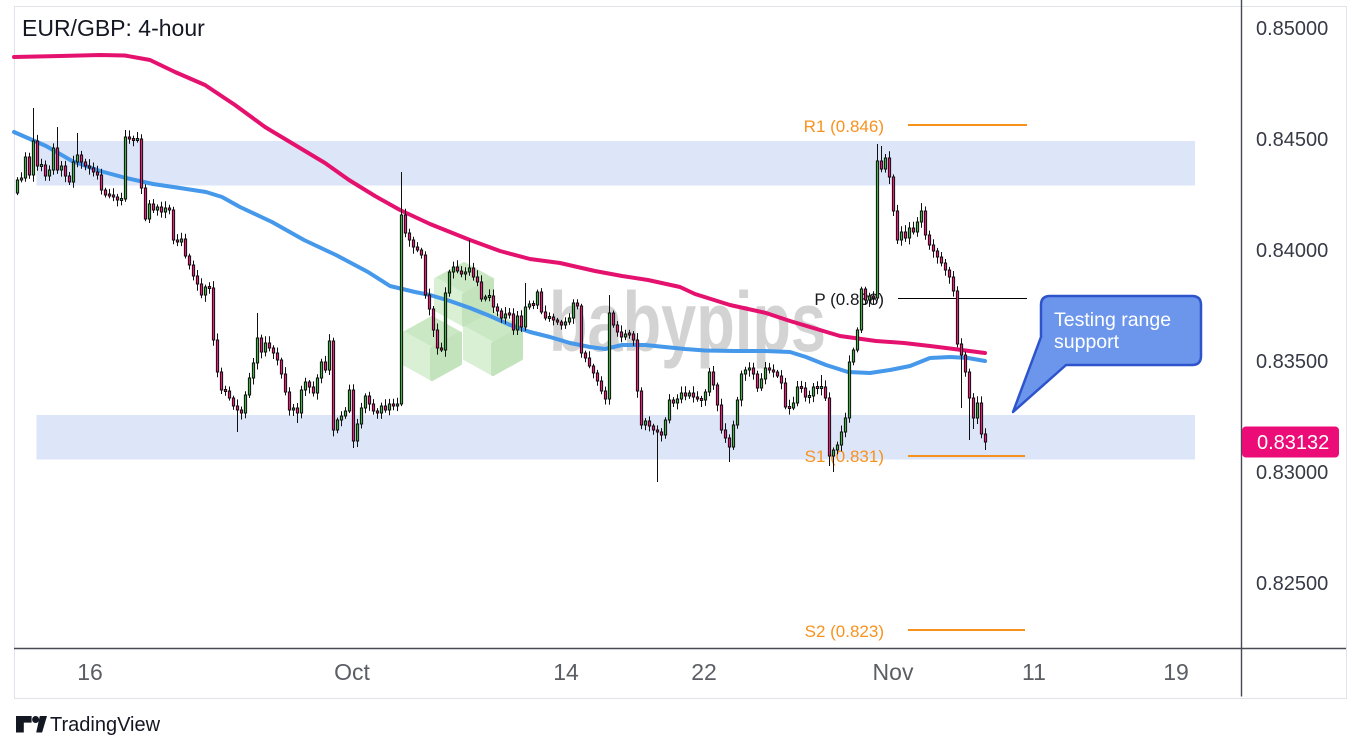 This screenshot has height=751, width=1361. What do you see at coordinates (1087, 342) in the screenshot?
I see `svg-text: support` at bounding box center [1087, 342].